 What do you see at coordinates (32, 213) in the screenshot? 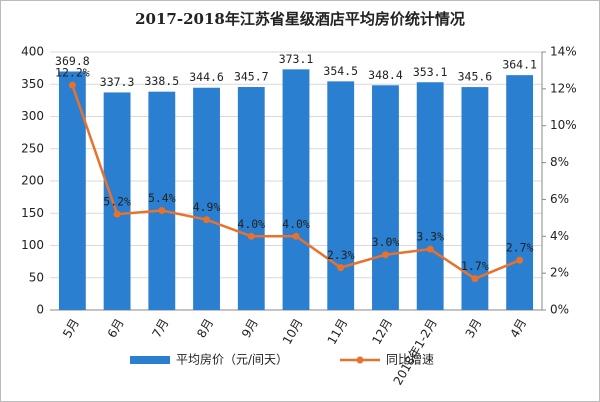
I see `y-tick-label: 150` at bounding box center [32, 213].